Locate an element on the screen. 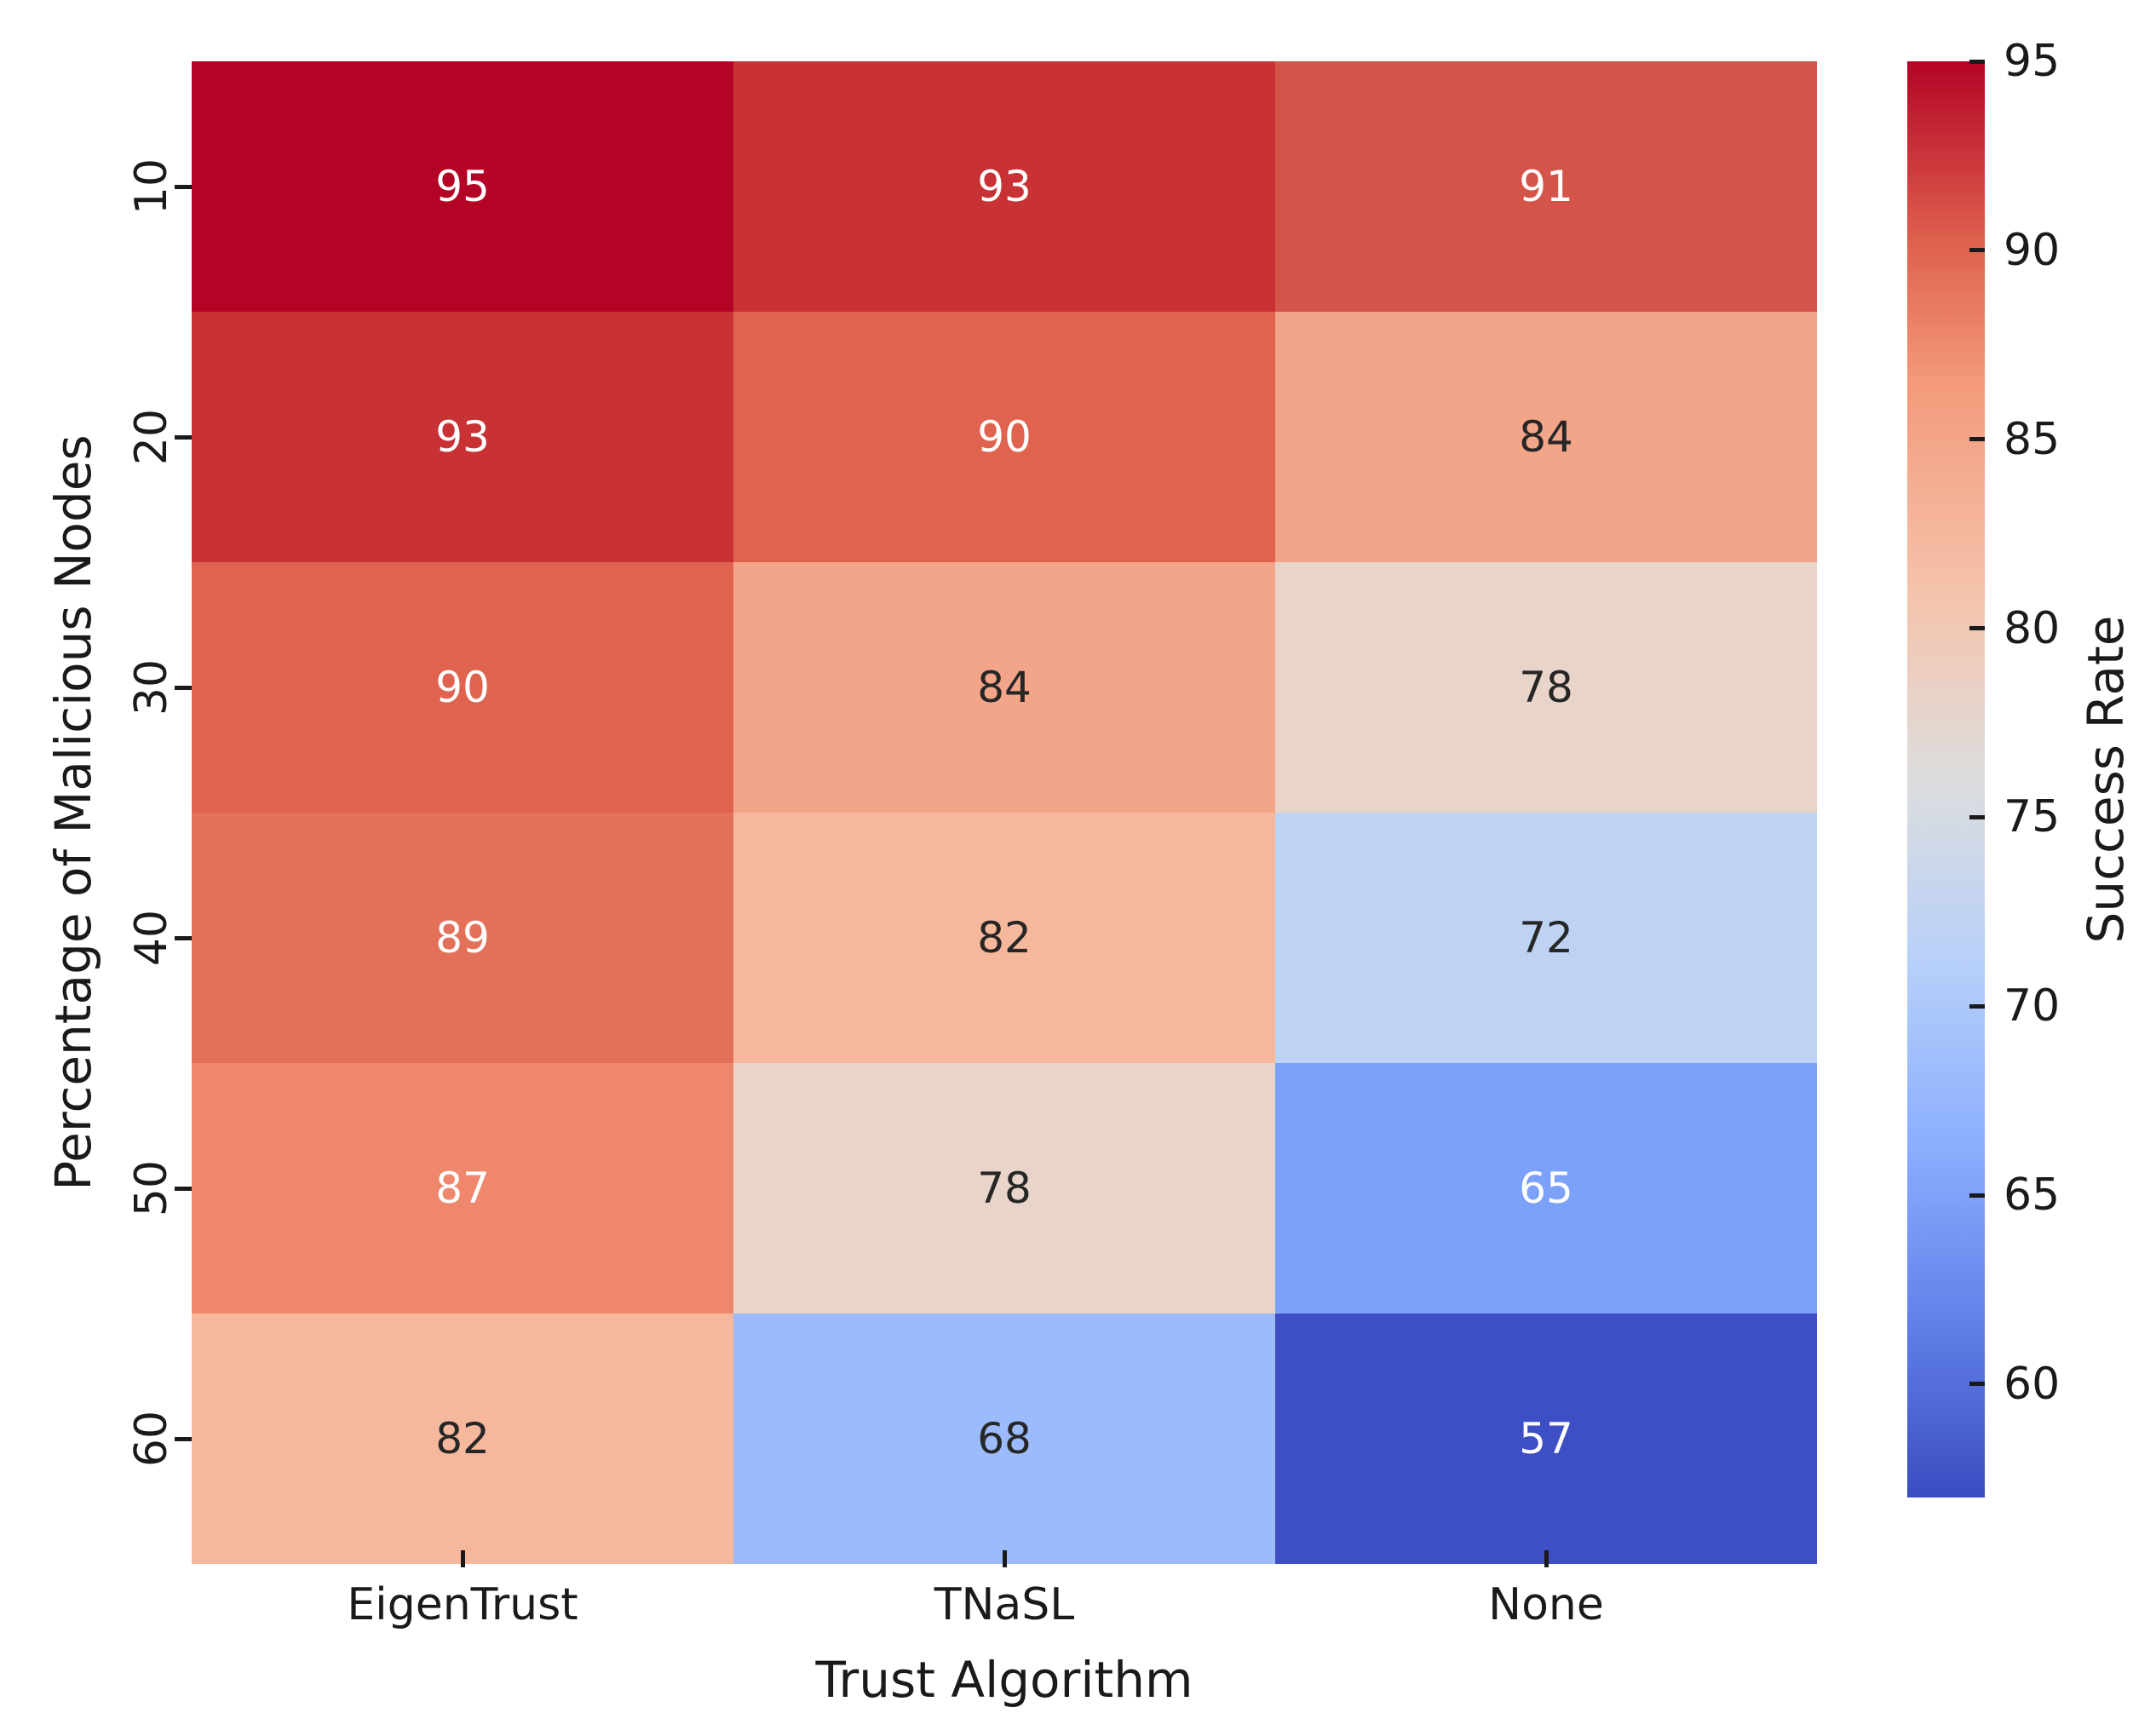 This screenshot has height=1736, width=2156. heatmap-cell-30-EigenTrust: 90 is located at coordinates (462, 687).